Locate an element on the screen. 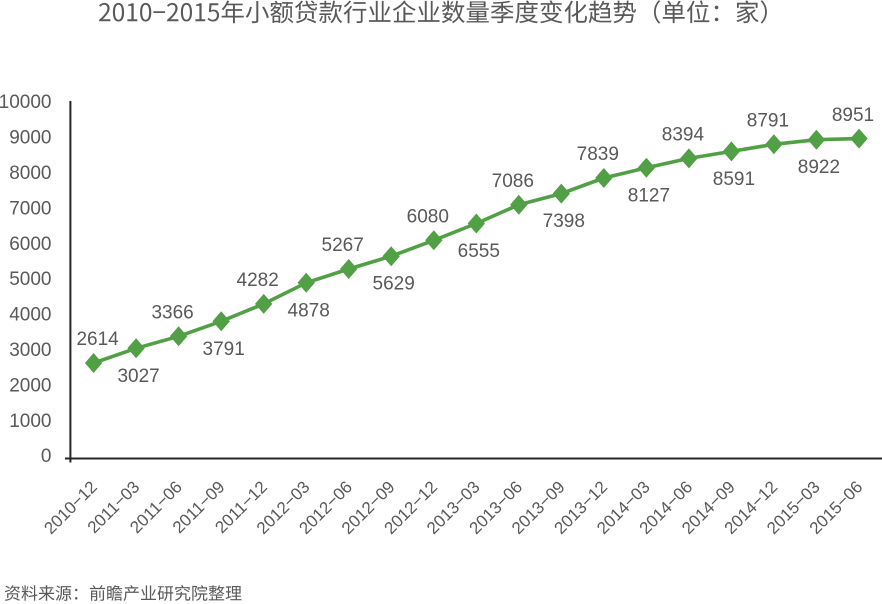 This screenshot has height=604, width=882. svg-text: 7398 is located at coordinates (564, 221).